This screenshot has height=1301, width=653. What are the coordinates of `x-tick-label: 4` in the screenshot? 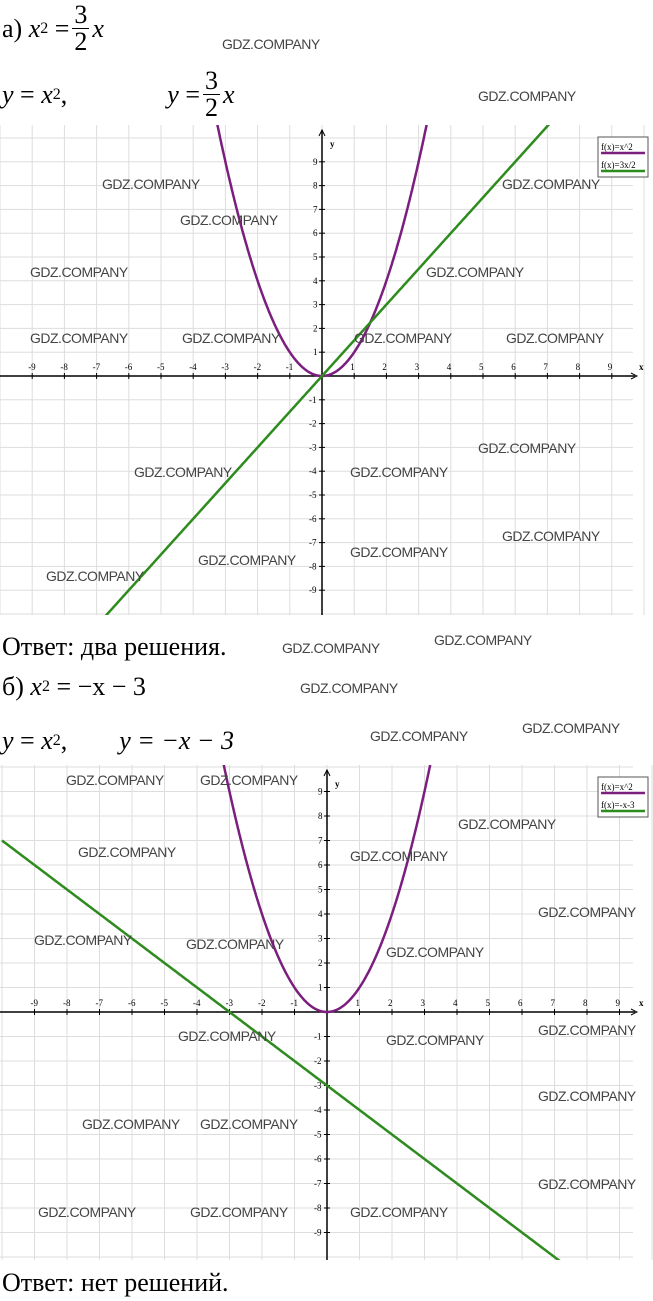 It's located at (449, 367).